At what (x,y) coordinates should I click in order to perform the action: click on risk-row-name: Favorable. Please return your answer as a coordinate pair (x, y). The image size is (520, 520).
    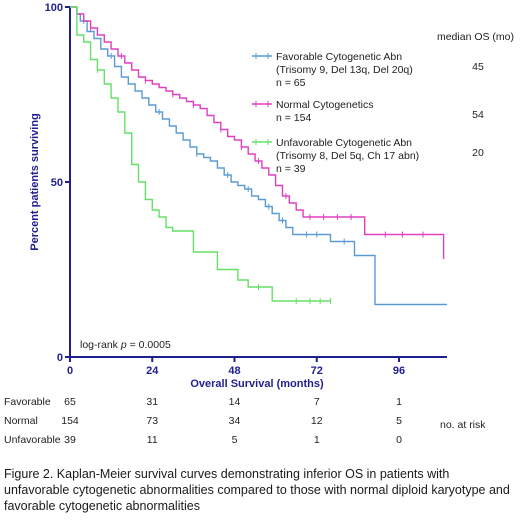
    Looking at the image, I should click on (27, 402).